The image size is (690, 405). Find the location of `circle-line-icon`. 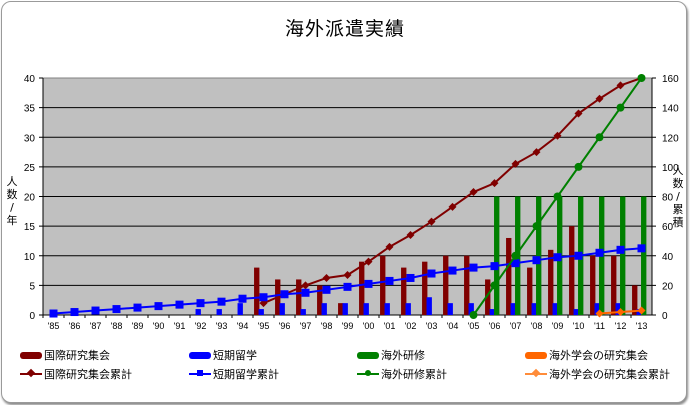

circle-line-icon is located at coordinates (368, 374).